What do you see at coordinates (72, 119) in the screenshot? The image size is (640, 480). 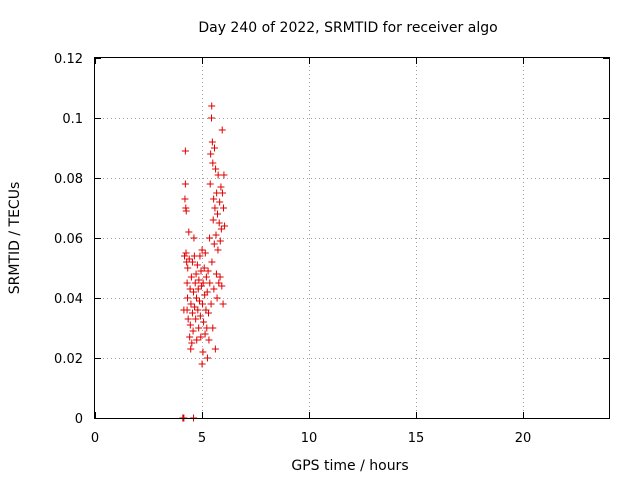 I see `y-tick-label: 0.1` at bounding box center [72, 119].